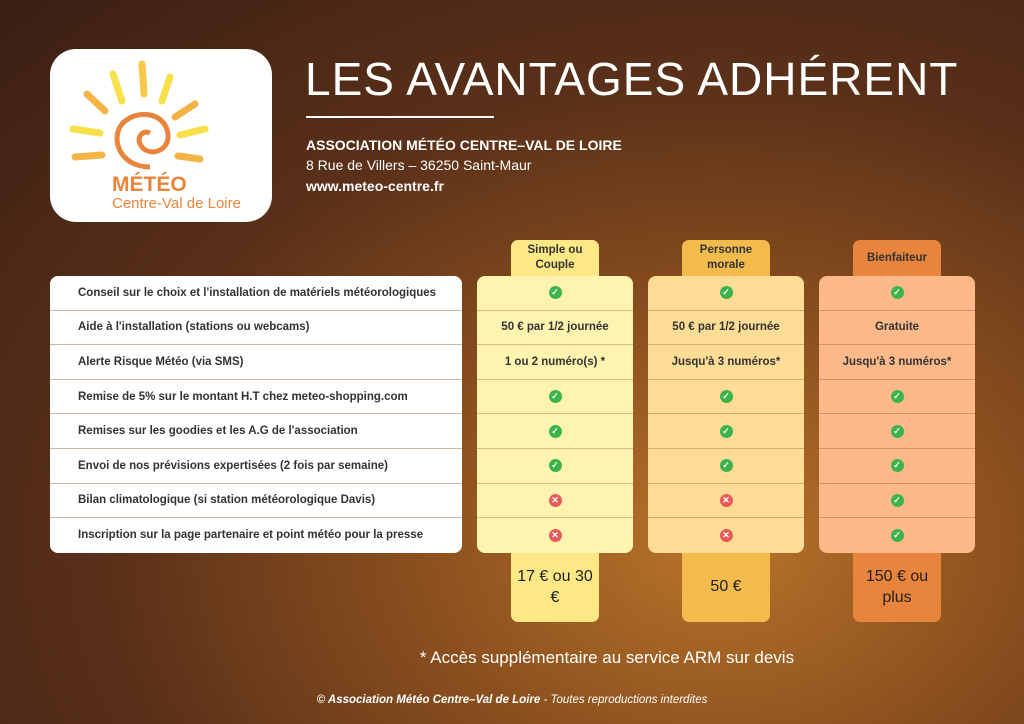 This screenshot has height=724, width=1024. I want to click on title-divider, so click(400, 117).